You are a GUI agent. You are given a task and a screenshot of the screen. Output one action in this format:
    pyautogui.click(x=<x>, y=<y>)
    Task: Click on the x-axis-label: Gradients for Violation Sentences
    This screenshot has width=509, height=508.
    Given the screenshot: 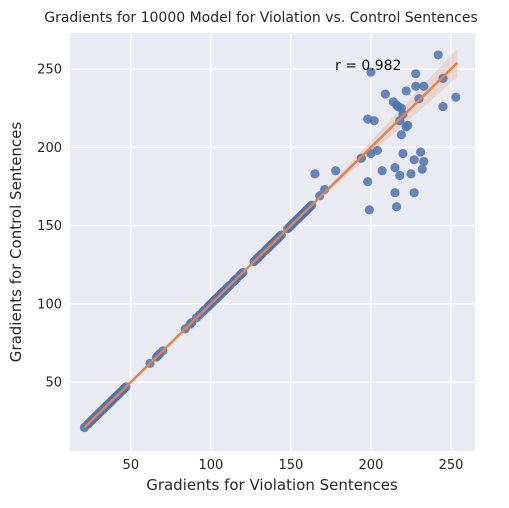 What is the action you would take?
    pyautogui.click(x=272, y=485)
    